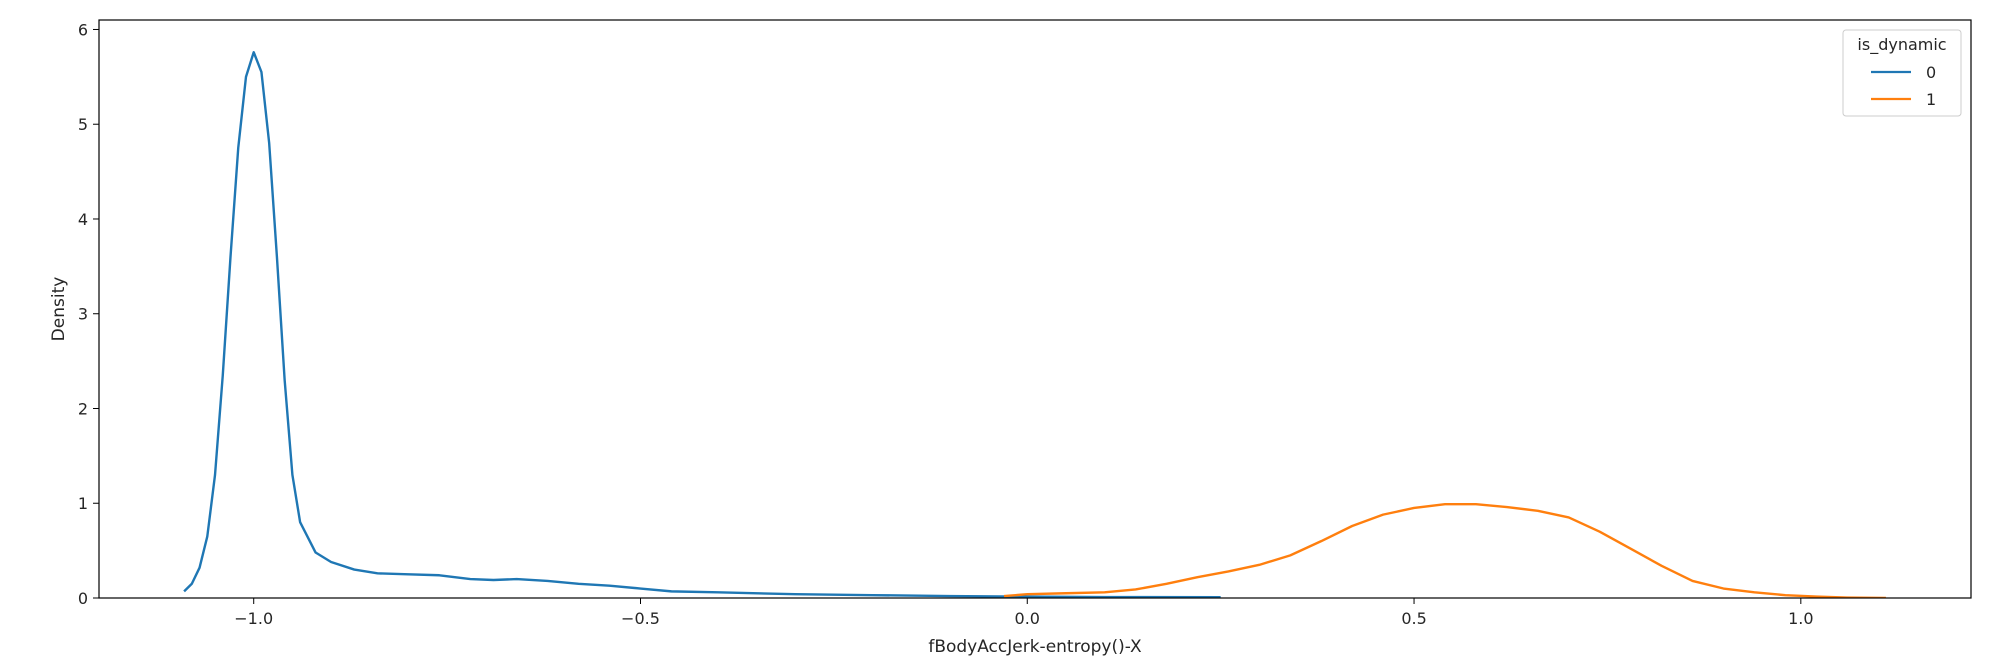 This screenshot has height=672, width=2000. Describe the element at coordinates (59, 309) in the screenshot. I see `y-axis-label: Density` at that location.